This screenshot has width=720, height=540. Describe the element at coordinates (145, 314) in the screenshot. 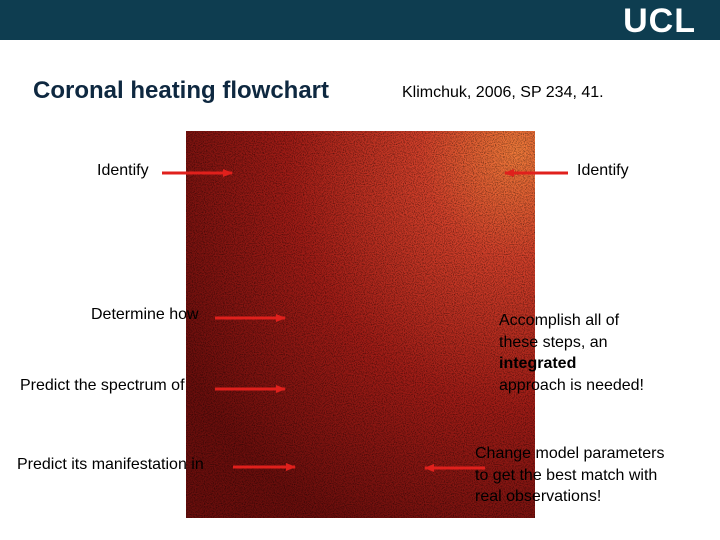

I see `label: Determine how` at that location.